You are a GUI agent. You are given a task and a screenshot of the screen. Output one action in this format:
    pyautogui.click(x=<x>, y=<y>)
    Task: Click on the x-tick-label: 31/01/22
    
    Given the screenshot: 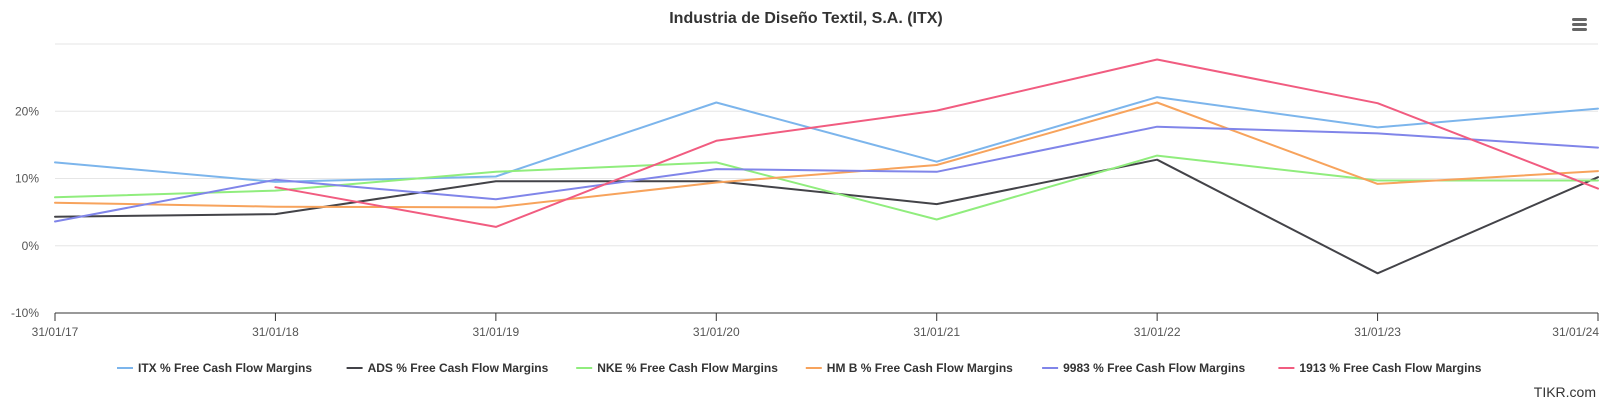 What is the action you would take?
    pyautogui.click(x=1157, y=332)
    